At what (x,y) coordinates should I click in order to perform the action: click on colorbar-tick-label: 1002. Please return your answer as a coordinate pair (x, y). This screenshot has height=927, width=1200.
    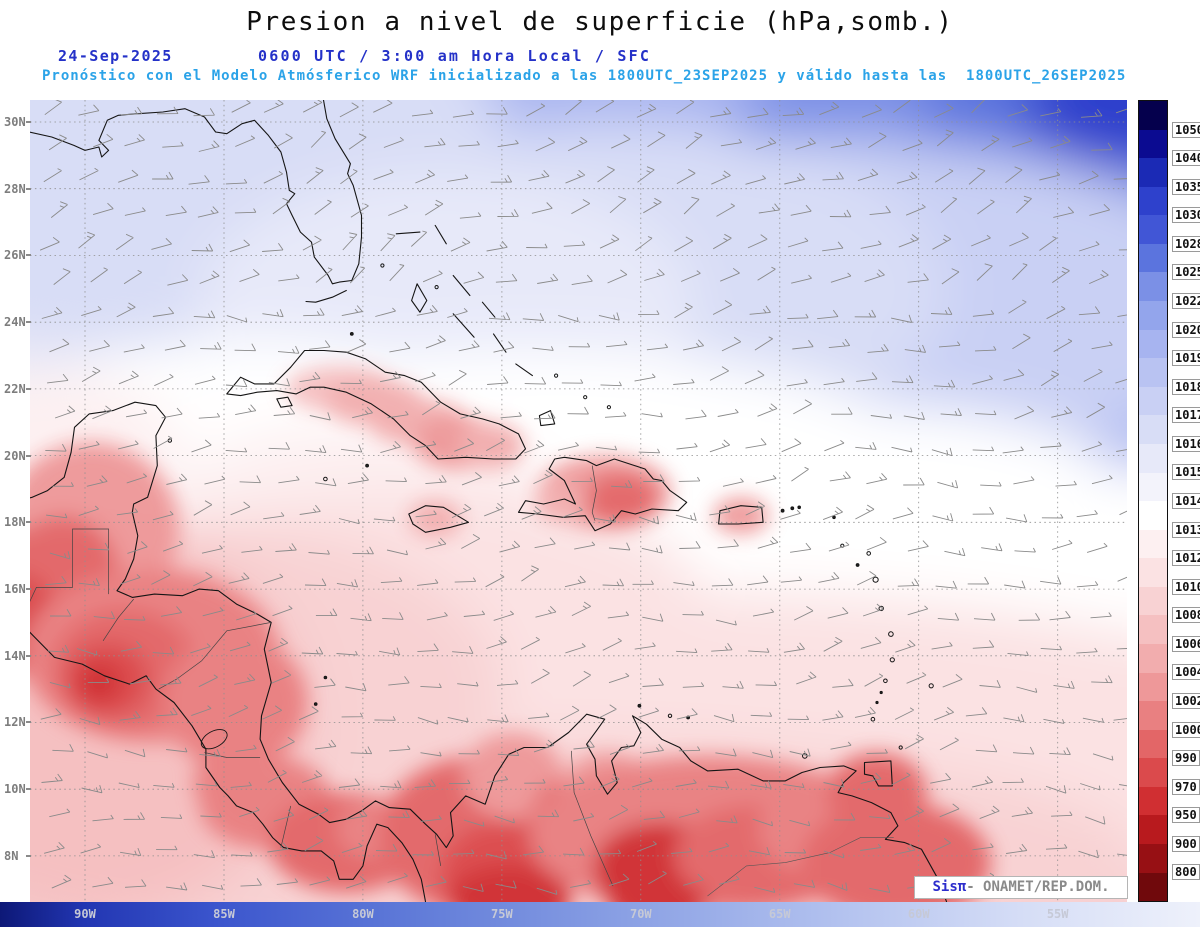
    Looking at the image, I should click on (1186, 701).